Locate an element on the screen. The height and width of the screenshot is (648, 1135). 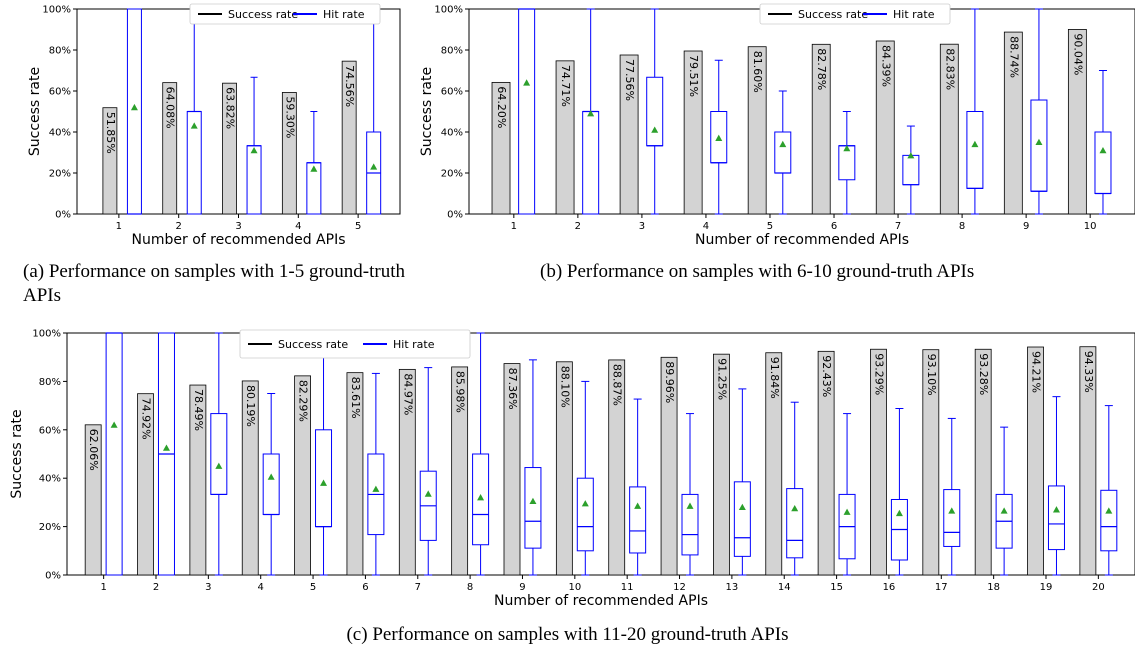
bar-value-label: 93.28% is located at coordinates (983, 374).